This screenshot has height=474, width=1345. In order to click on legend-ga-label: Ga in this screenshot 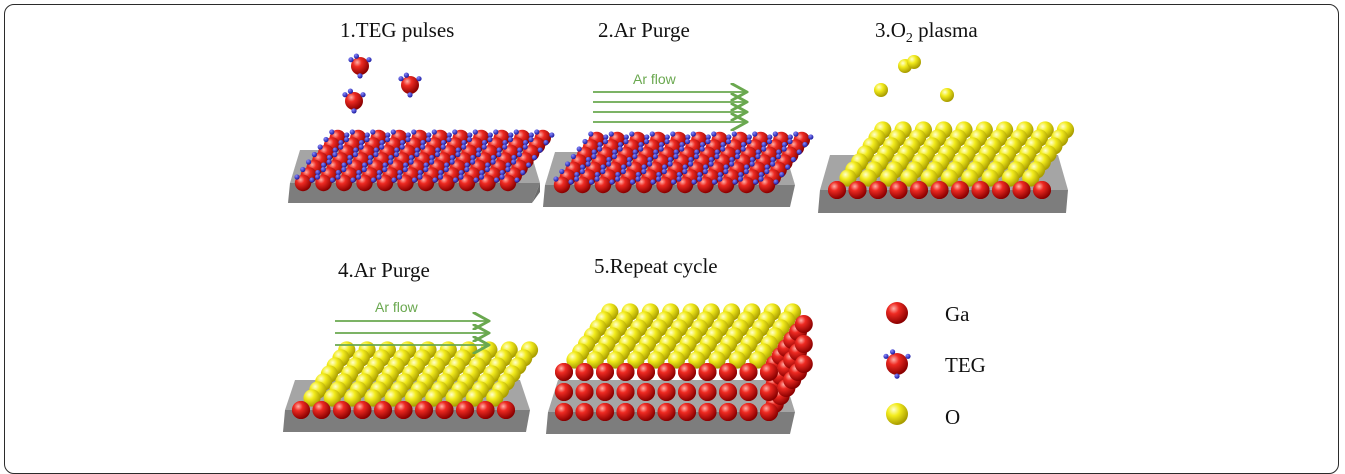, I will do `click(957, 314)`.